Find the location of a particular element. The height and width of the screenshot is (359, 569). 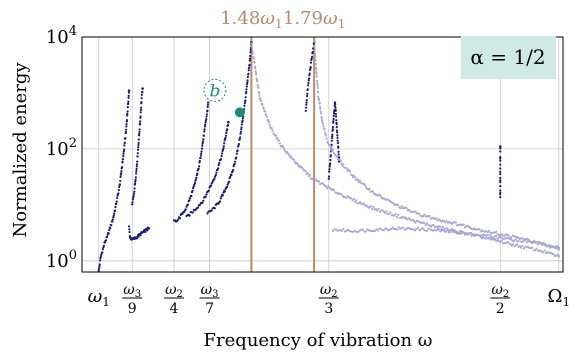

svg-text: Ω1 is located at coordinates (558, 297).